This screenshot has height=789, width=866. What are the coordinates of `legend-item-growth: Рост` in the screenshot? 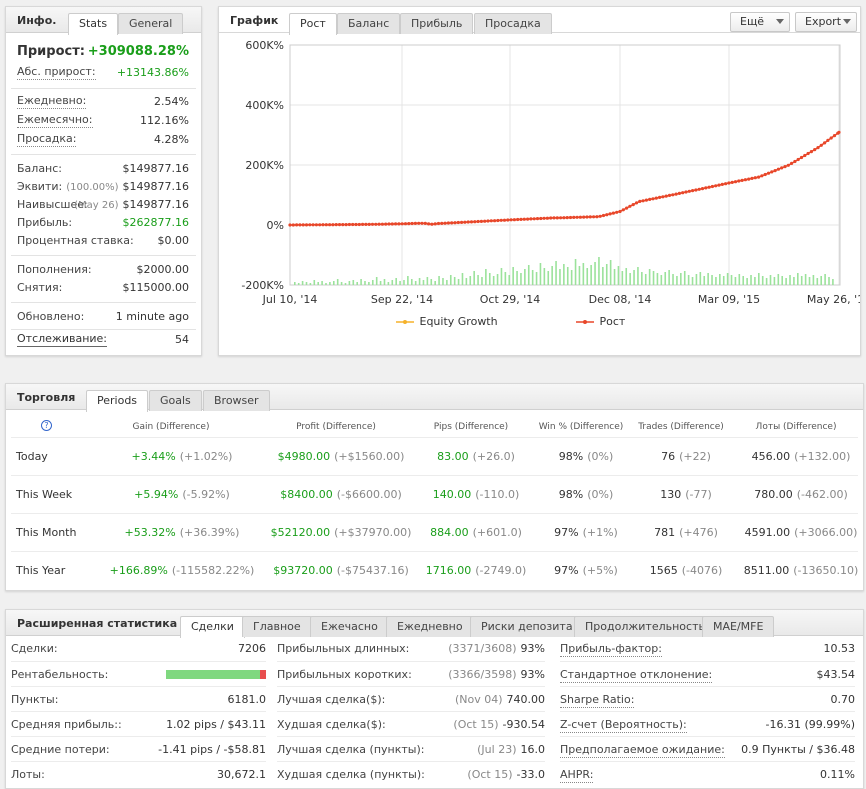 It's located at (599, 321).